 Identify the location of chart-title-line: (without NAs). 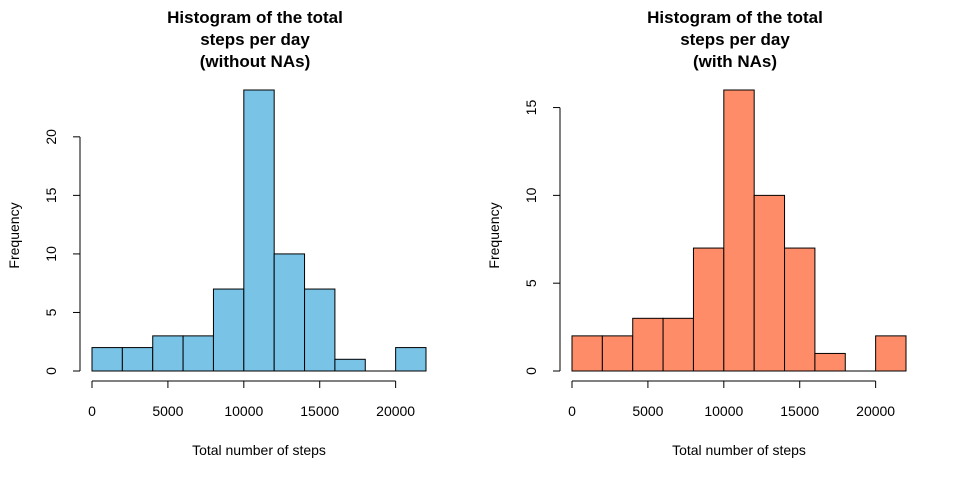
(255, 61).